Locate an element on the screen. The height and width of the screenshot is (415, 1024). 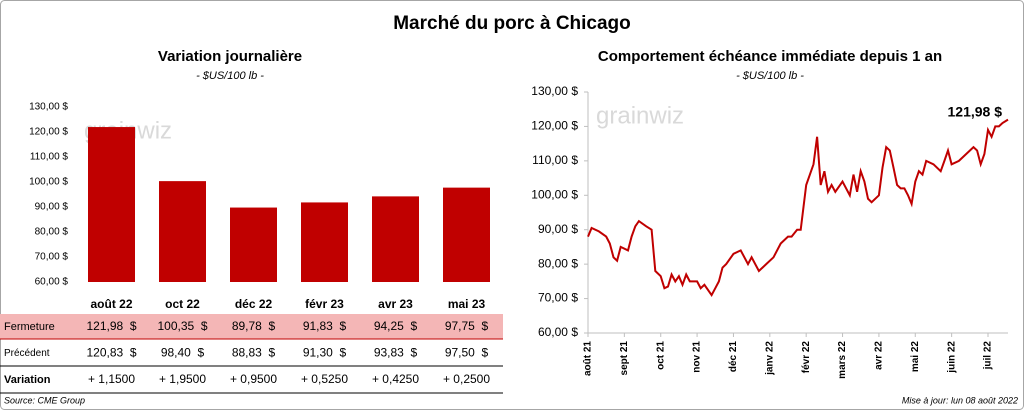
row-label: Précédent is located at coordinates (27, 353).